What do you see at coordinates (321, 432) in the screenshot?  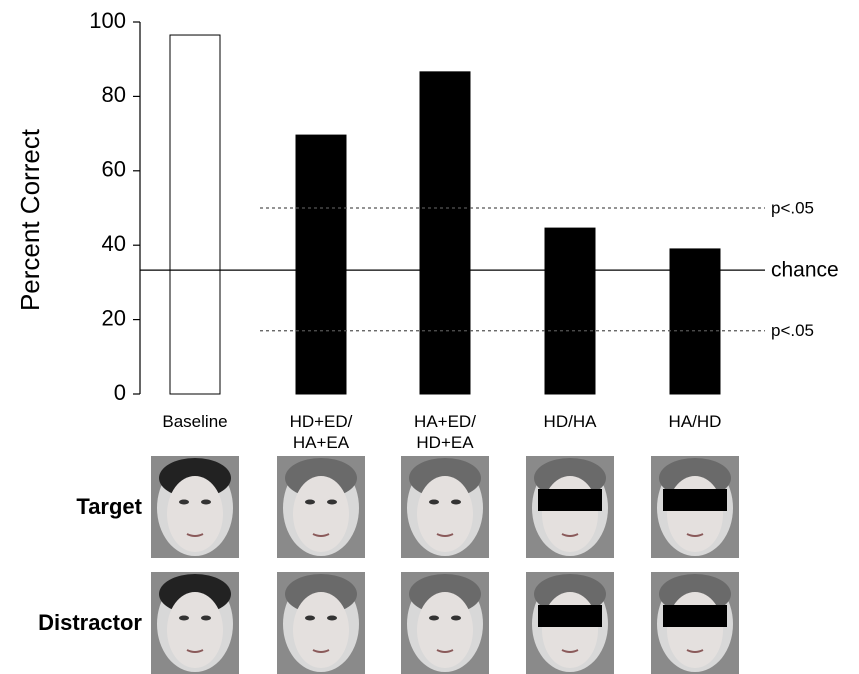 I see `x-tick-label: HD+ED/ HA+EA` at bounding box center [321, 432].